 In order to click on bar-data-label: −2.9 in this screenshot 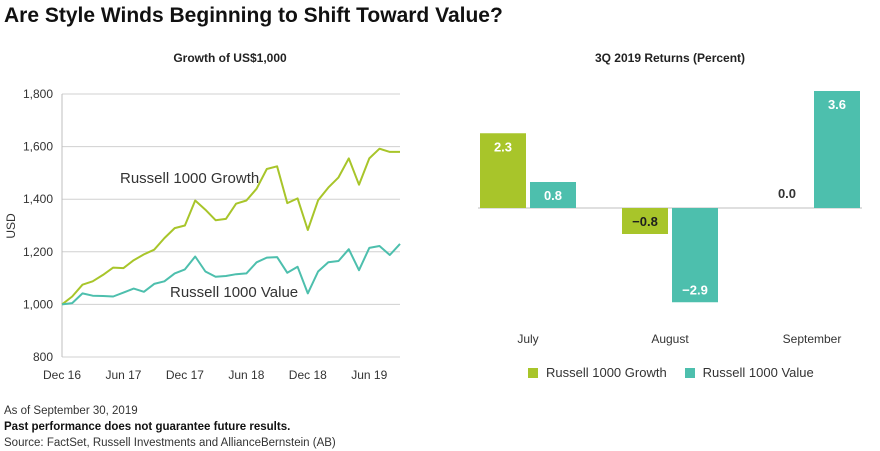, I will do `click(695, 289)`.